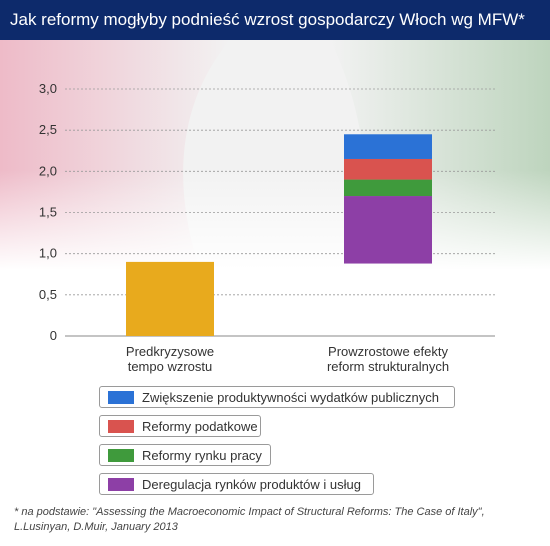  I want to click on legend-item: Deregulacja rynków produktów i usług, so click(236, 484).